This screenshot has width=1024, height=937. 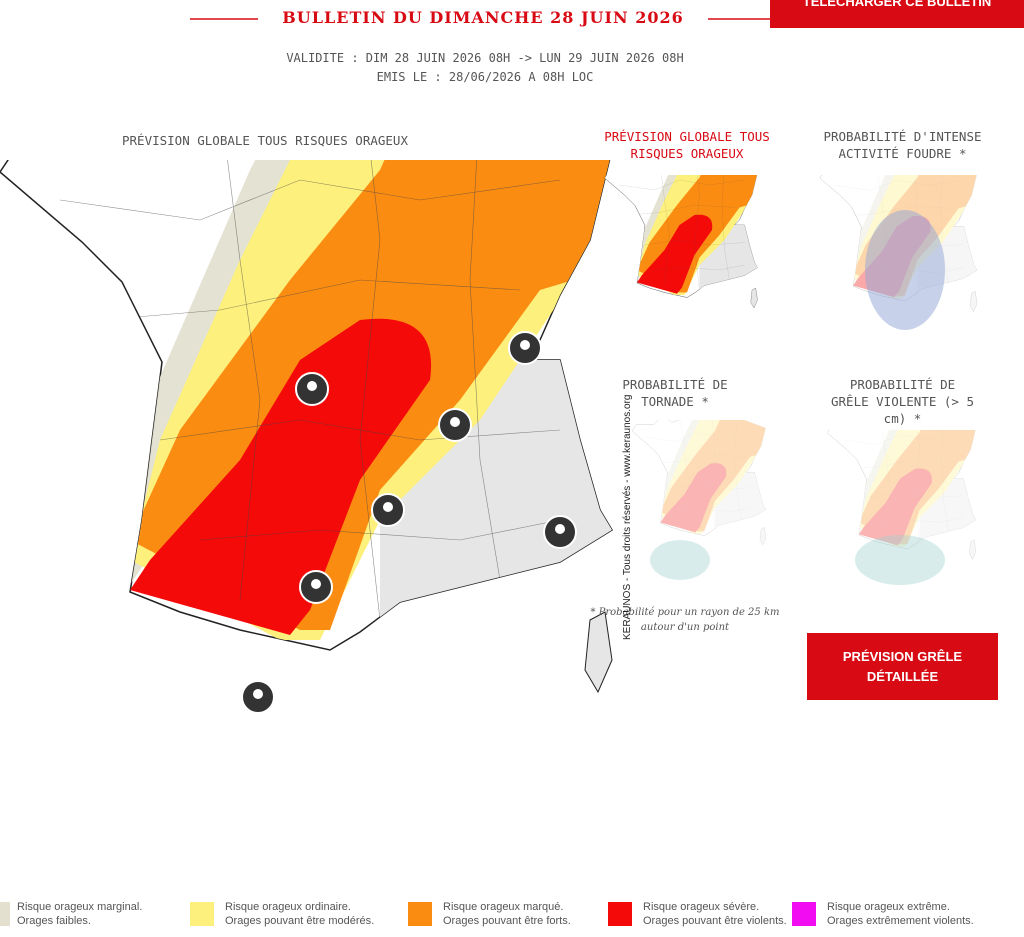 What do you see at coordinates (288, 907) in the screenshot?
I see `legend-text: Risque orageux ordinaire.` at bounding box center [288, 907].